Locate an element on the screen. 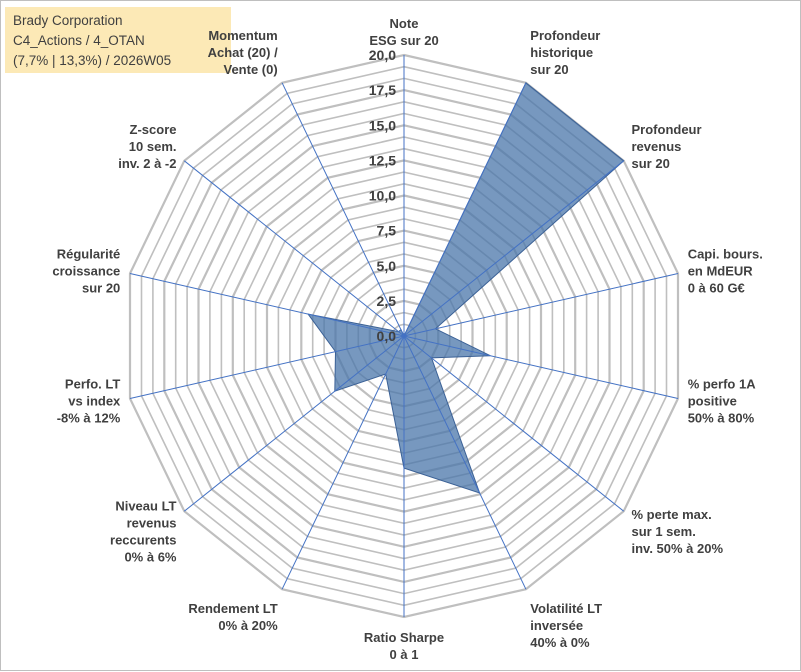 This screenshot has height=672, width=801. tick-label: 0,0 is located at coordinates (387, 336).